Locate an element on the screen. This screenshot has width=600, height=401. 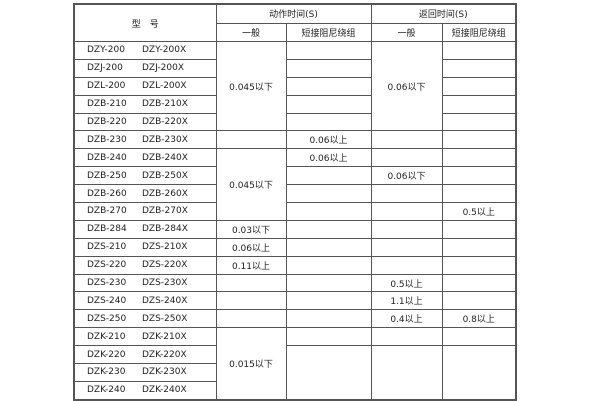
model-b: DZS-210X is located at coordinates (165, 247).